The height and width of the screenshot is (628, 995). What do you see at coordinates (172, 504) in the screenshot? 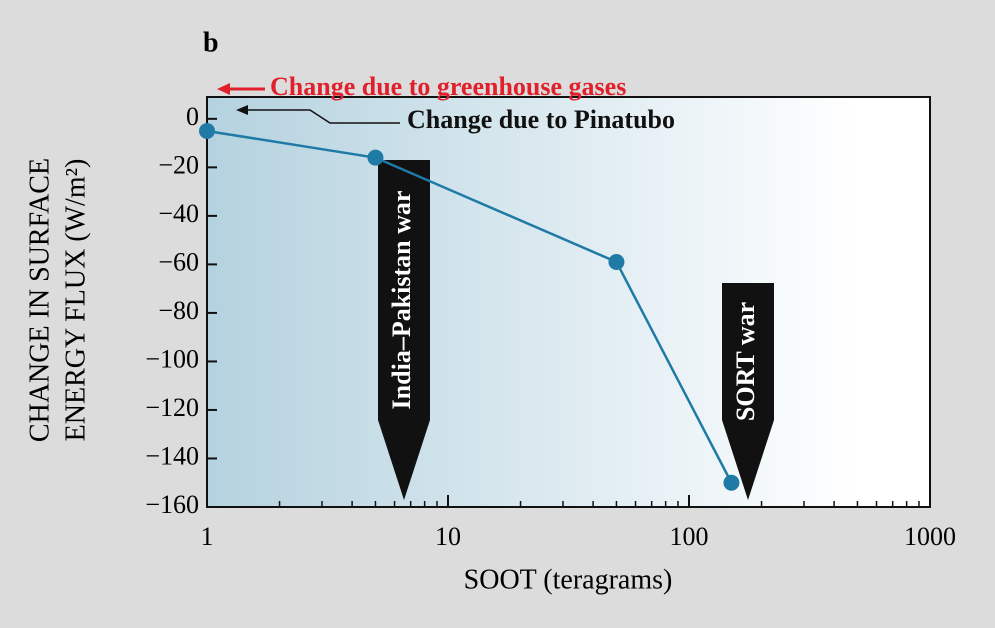
I see `y-tick-label: −160` at bounding box center [172, 504].